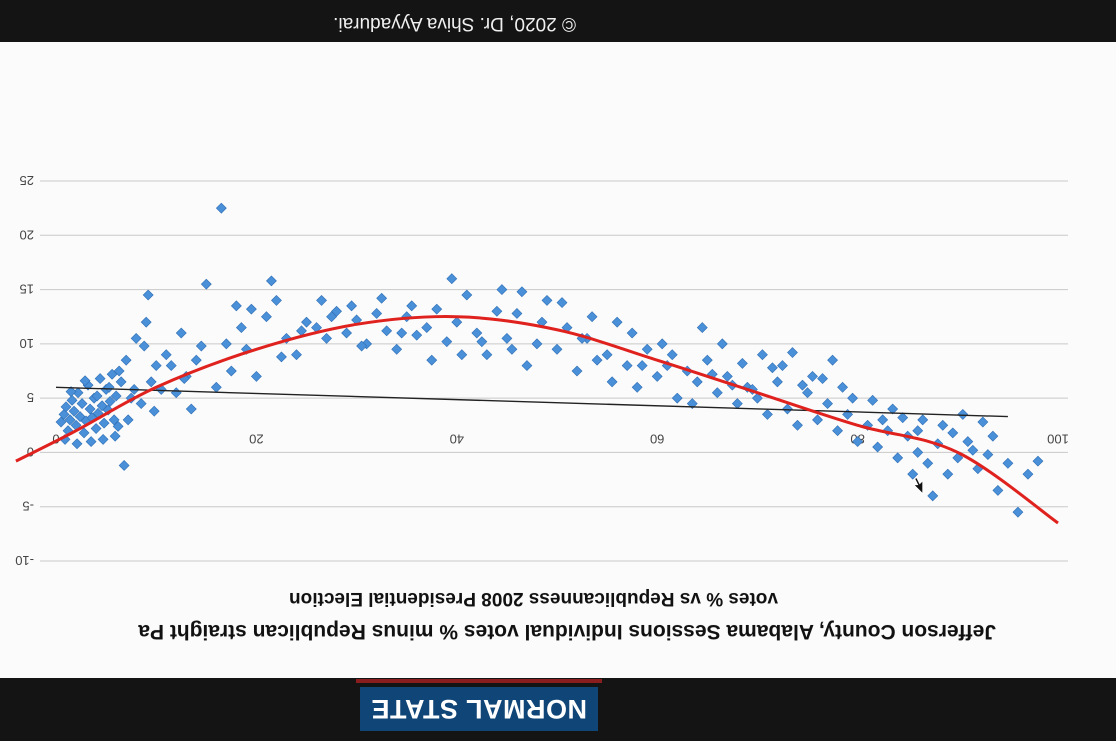 This screenshot has height=741, width=1116. Describe the element at coordinates (30, 451) in the screenshot. I see `y-tick-label-2: 0` at that location.